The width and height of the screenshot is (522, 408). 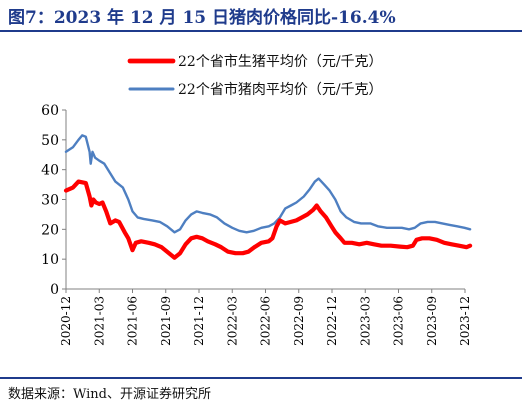 I want to click on y-tick-label: 60, so click(x=50, y=111).